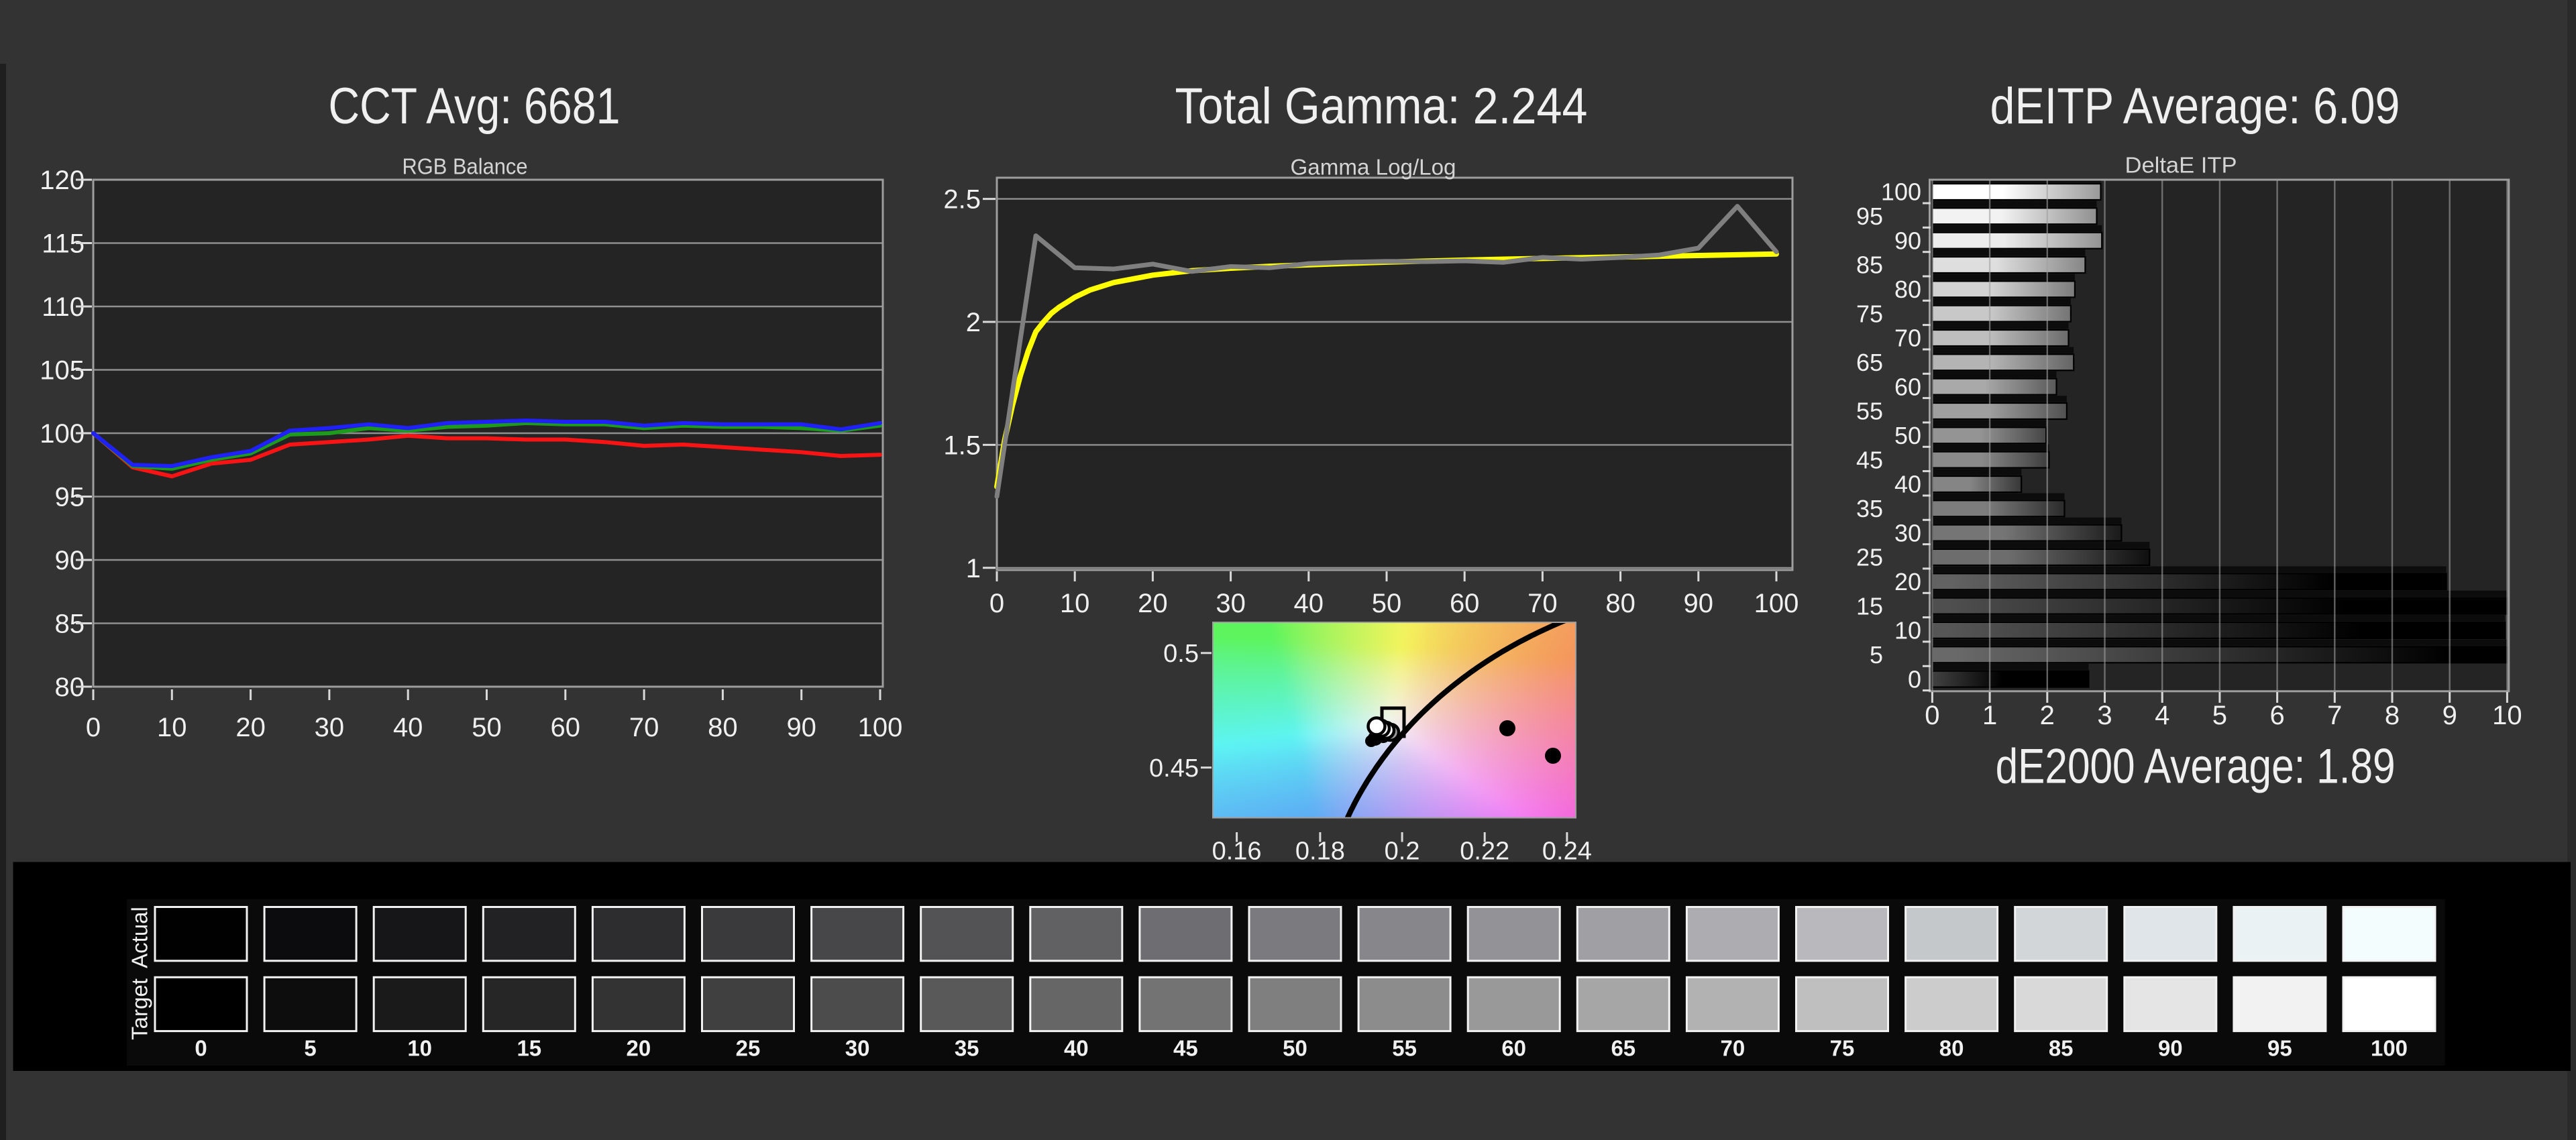 This screenshot has height=1140, width=2576. What do you see at coordinates (2334, 715) in the screenshot?
I see `svg-text: 7` at bounding box center [2334, 715].